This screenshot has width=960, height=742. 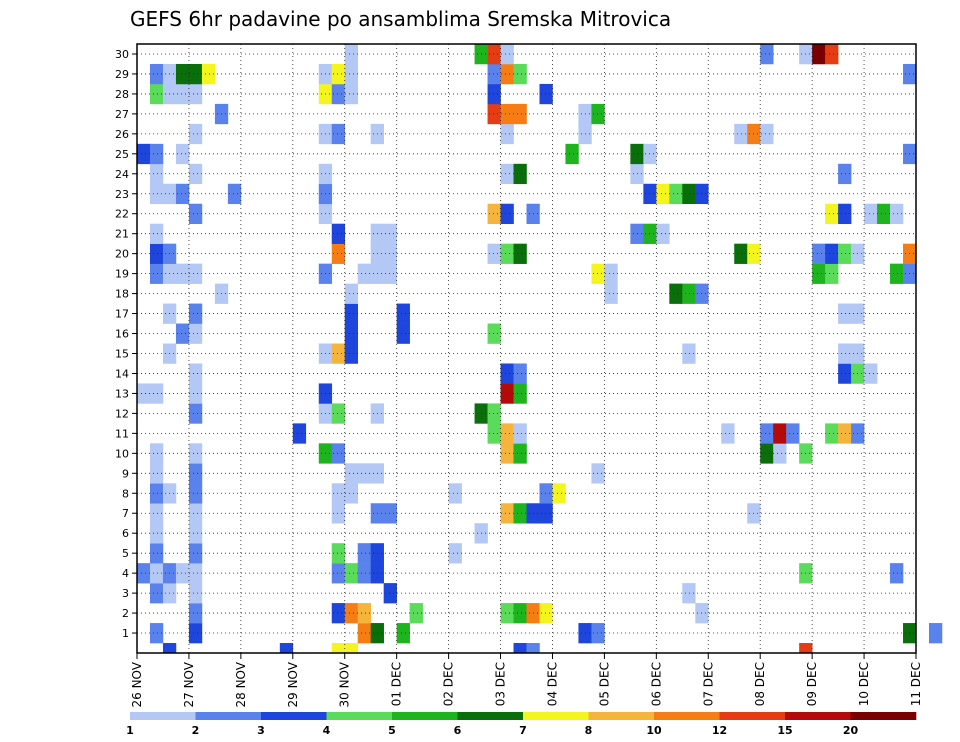 I want to click on y-tick-label: 20, so click(x=122, y=254).